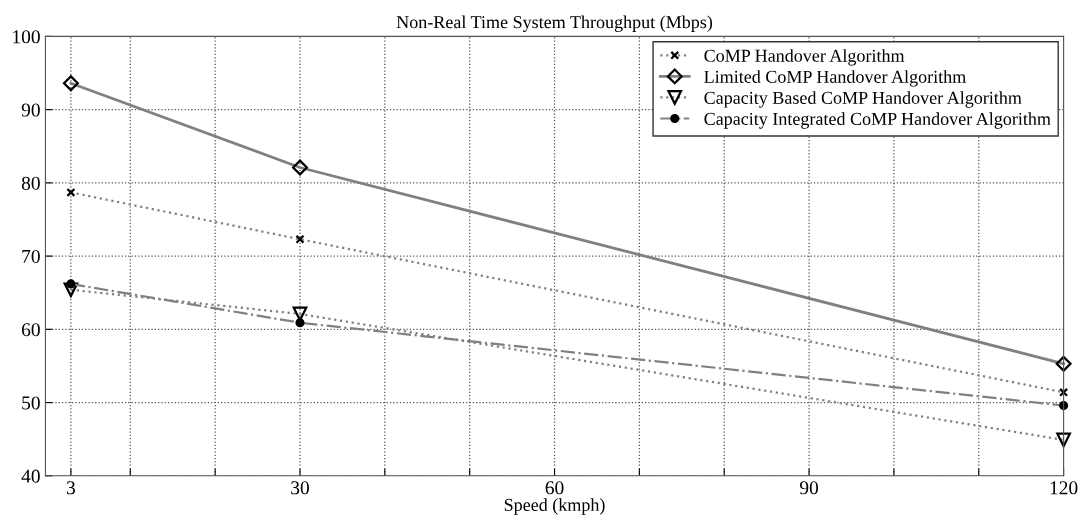 The image size is (1082, 520). Describe the element at coordinates (863, 99) in the screenshot. I see `legend-label: Capacity Based CoMP Handover Algorithm` at that location.